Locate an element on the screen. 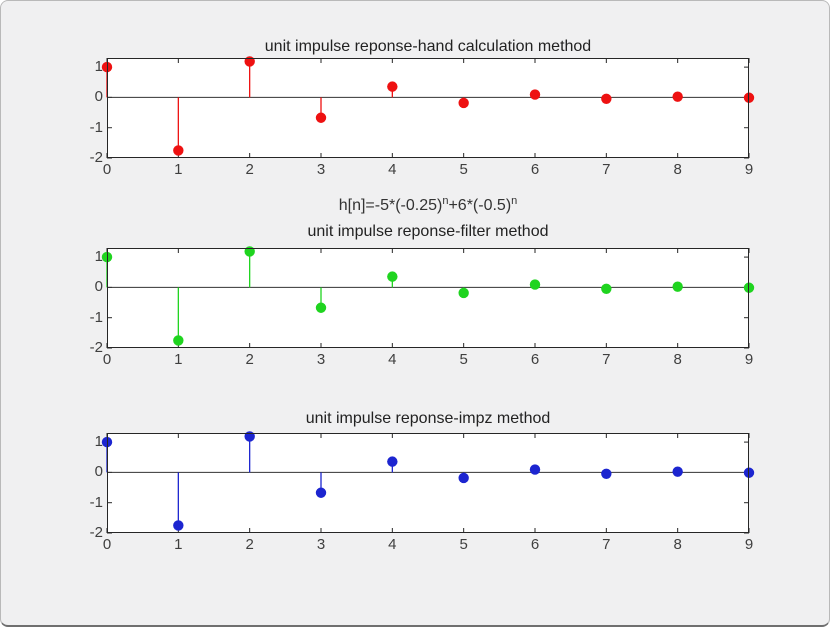 Image resolution: width=830 pixels, height=627 pixels. plot-title-impz-method: unit impulse reponse-impz method is located at coordinates (428, 418).